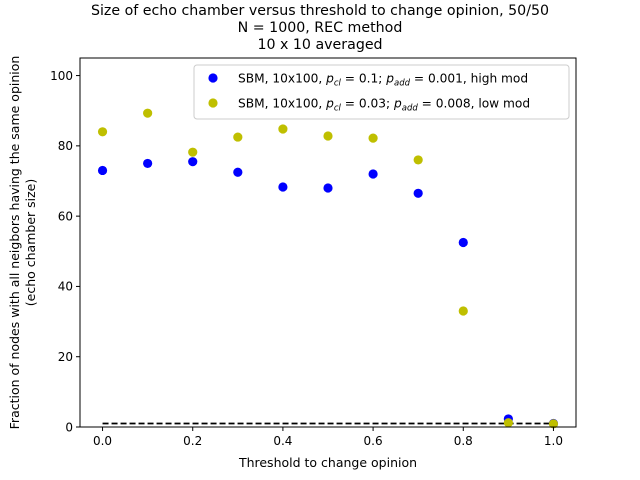  I want to click on x-tick-label: 0.8, so click(463, 441).